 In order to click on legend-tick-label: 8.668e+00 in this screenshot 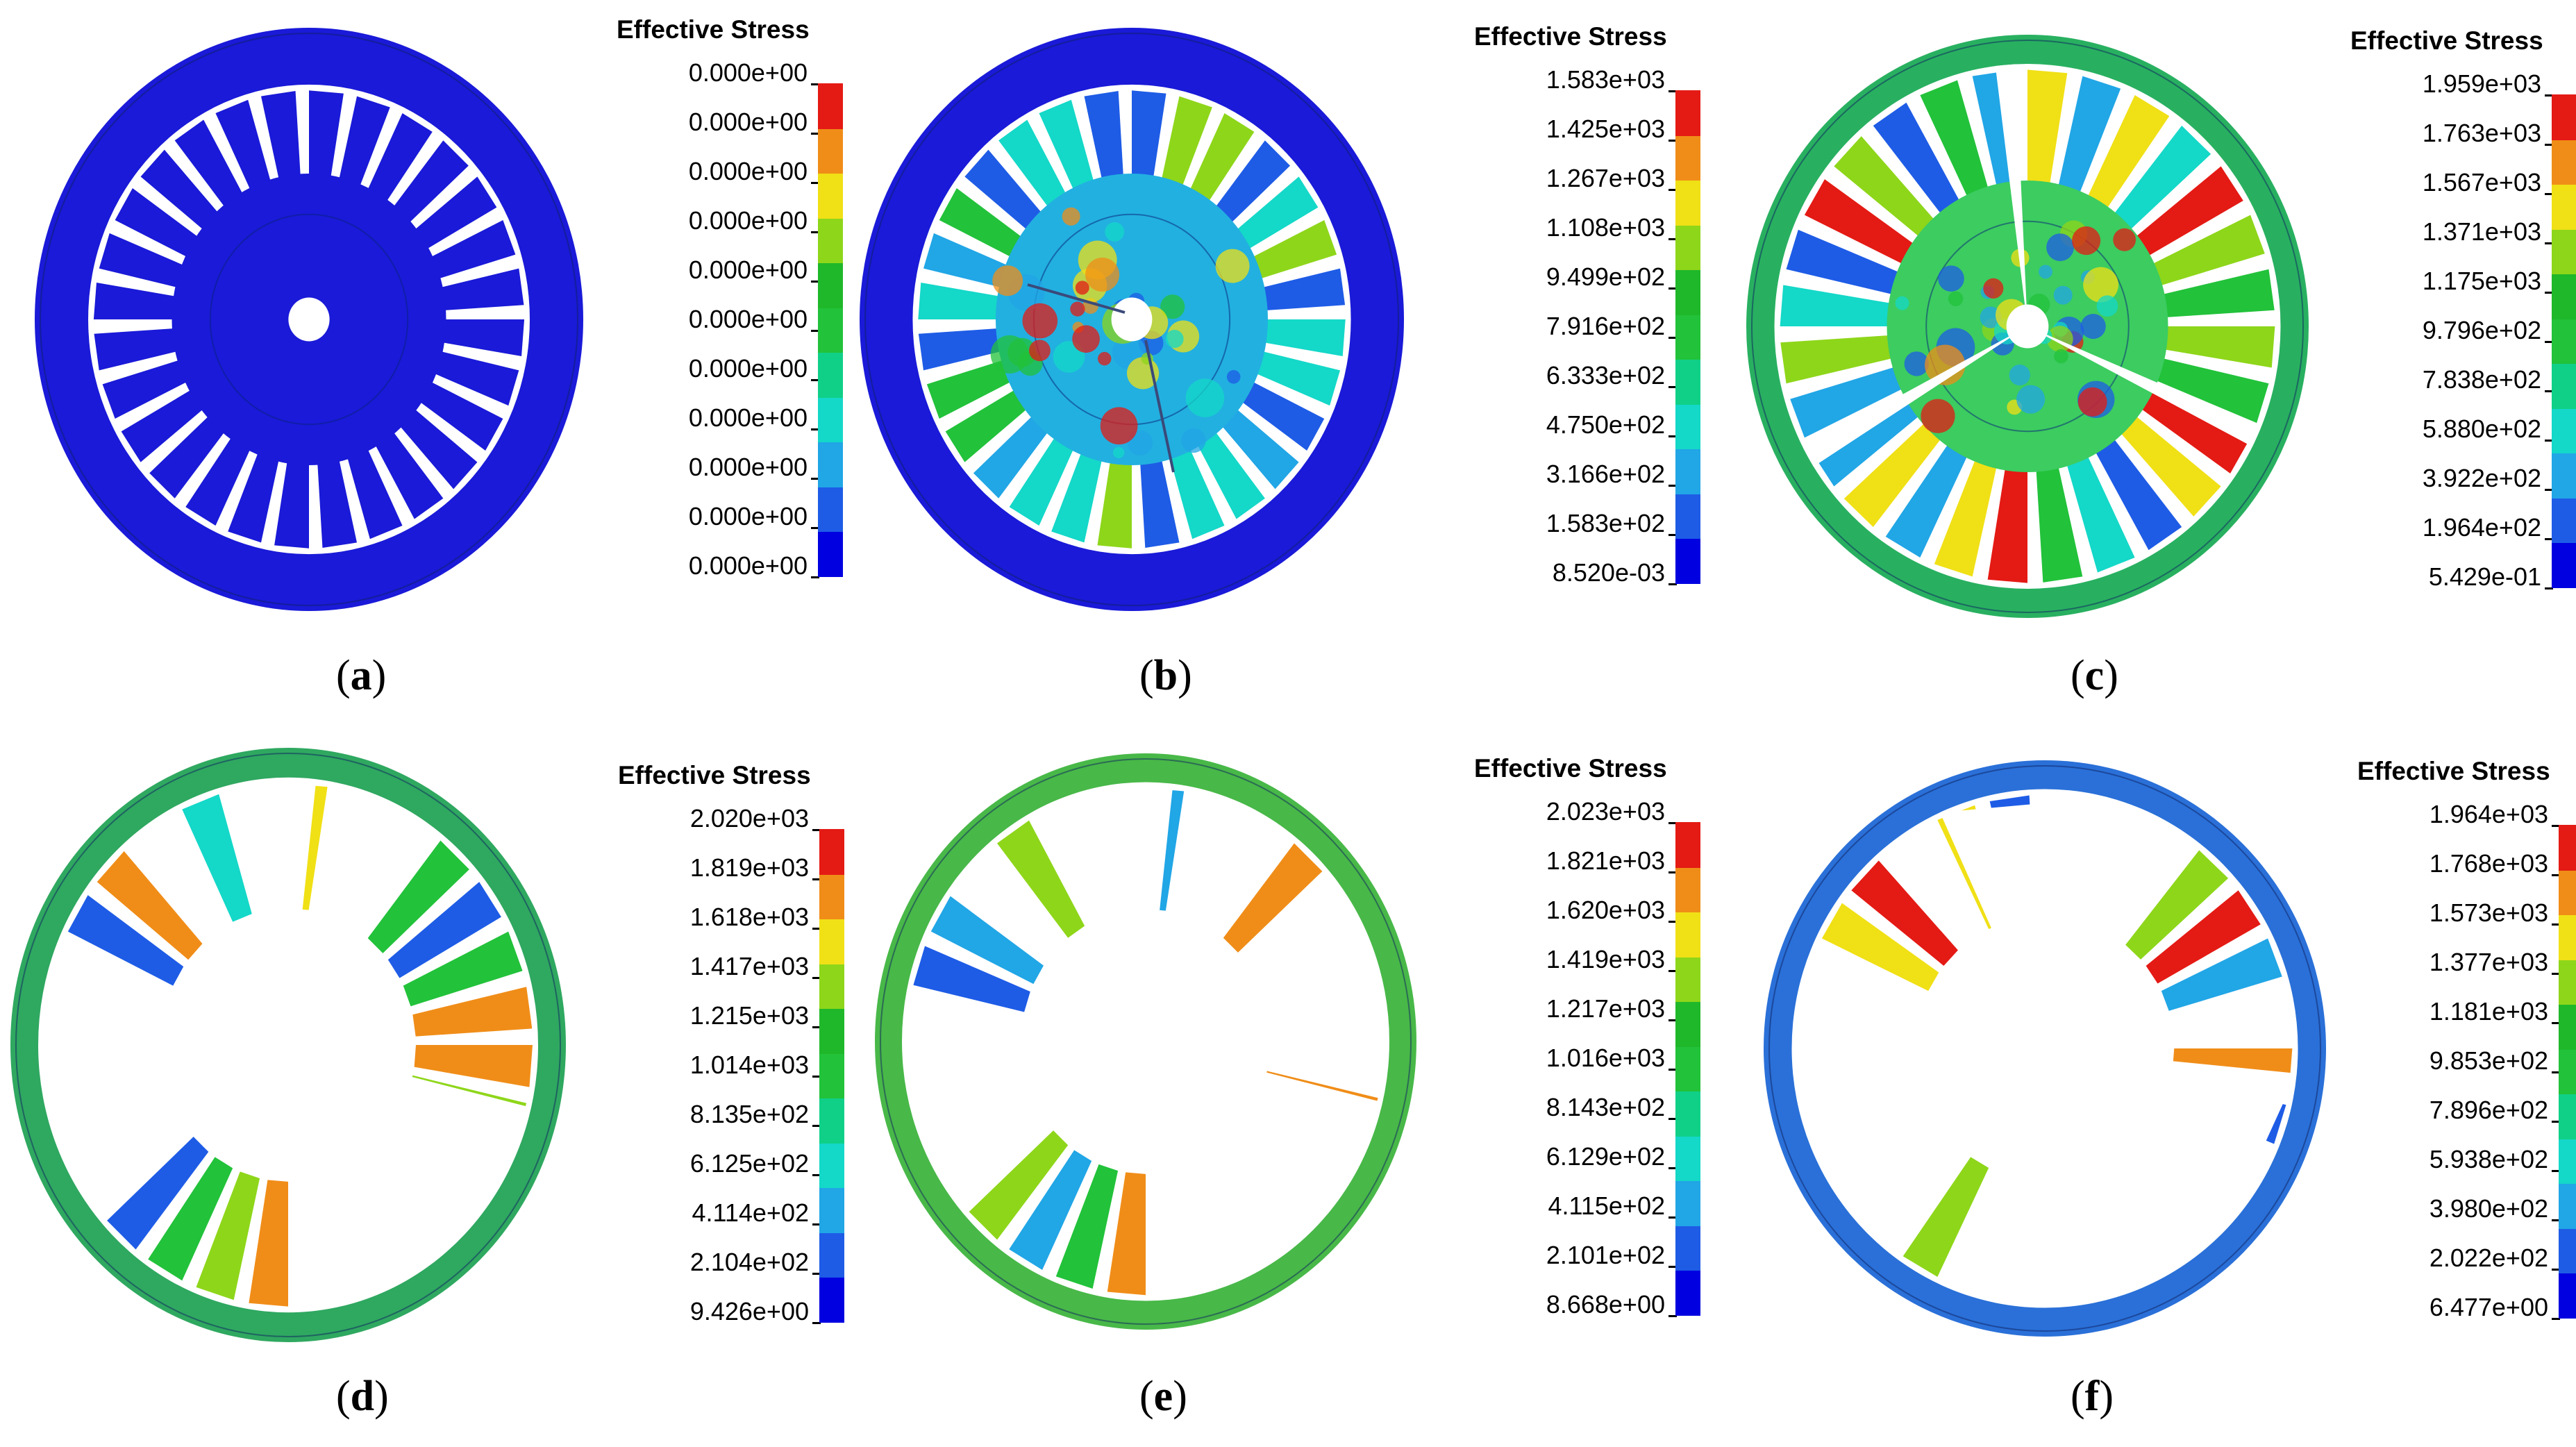, I will do `click(1605, 1304)`.